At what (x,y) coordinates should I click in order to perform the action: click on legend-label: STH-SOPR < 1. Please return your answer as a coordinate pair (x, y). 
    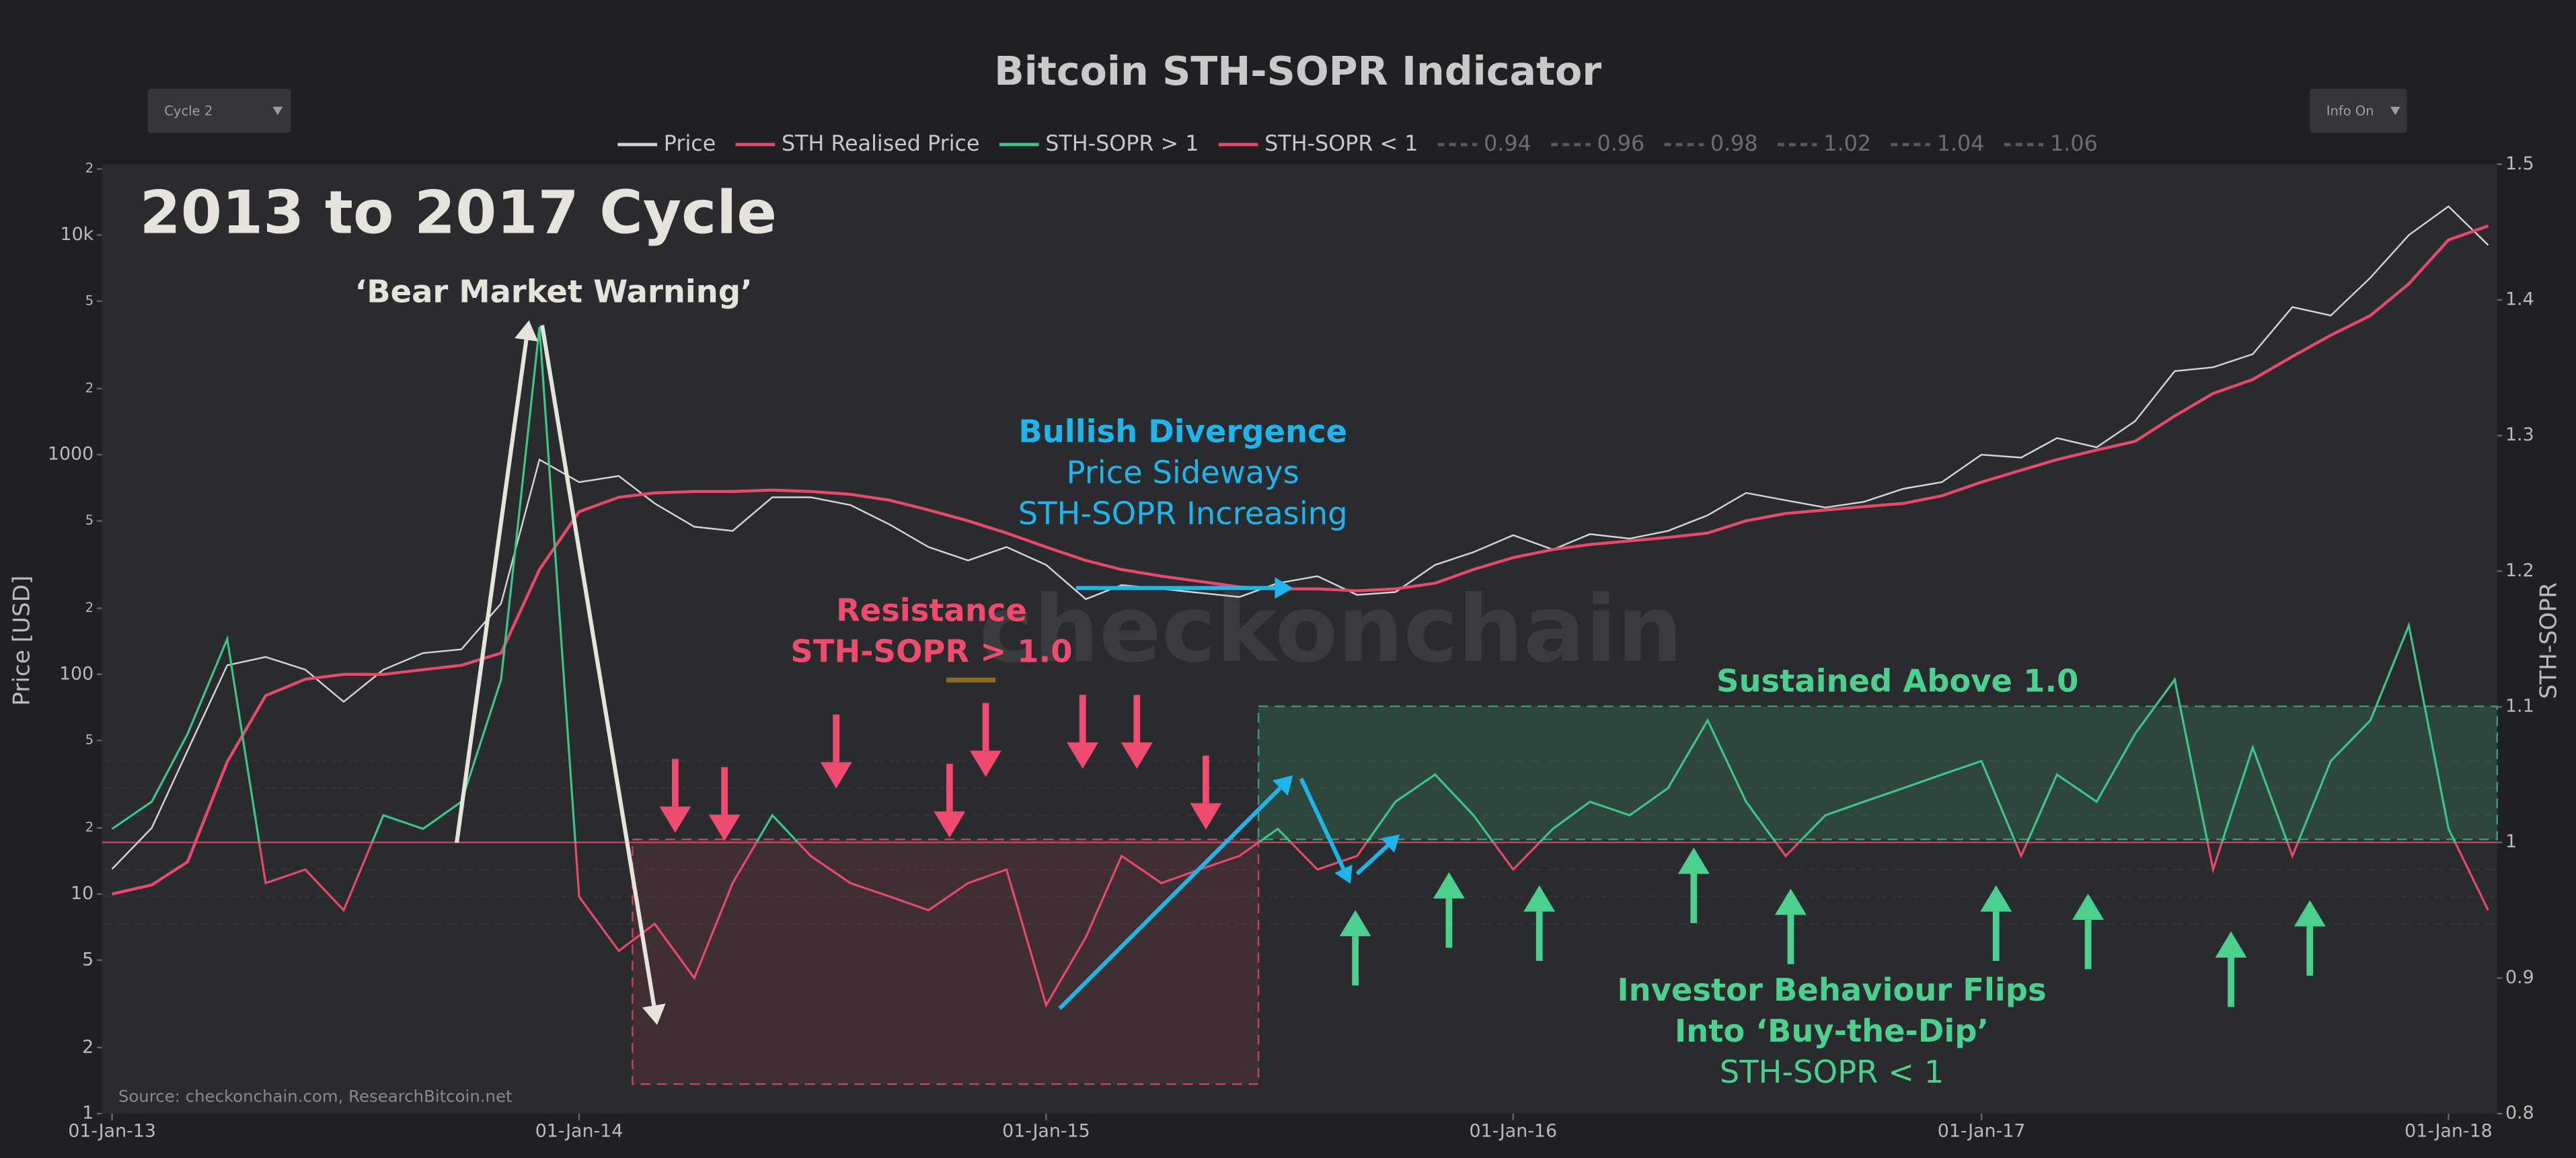
    Looking at the image, I should click on (1341, 144).